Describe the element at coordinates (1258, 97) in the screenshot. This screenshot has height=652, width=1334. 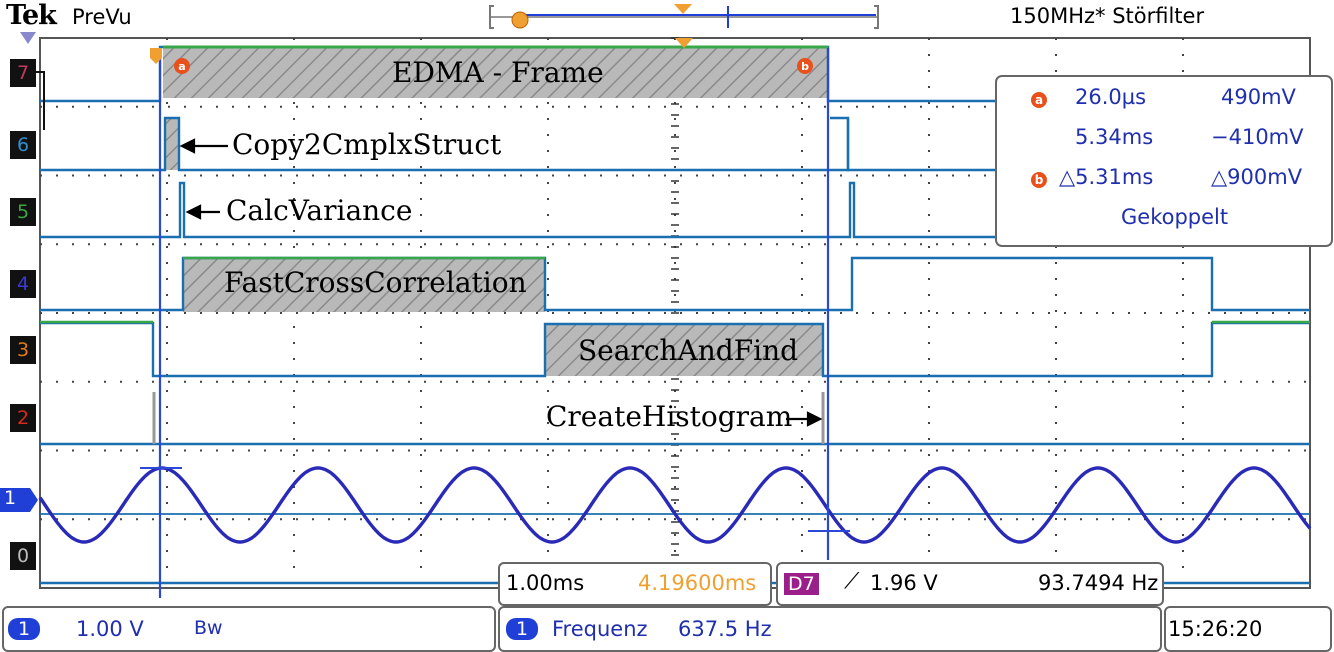
I see `cursor-a-voltage: 490mV` at that location.